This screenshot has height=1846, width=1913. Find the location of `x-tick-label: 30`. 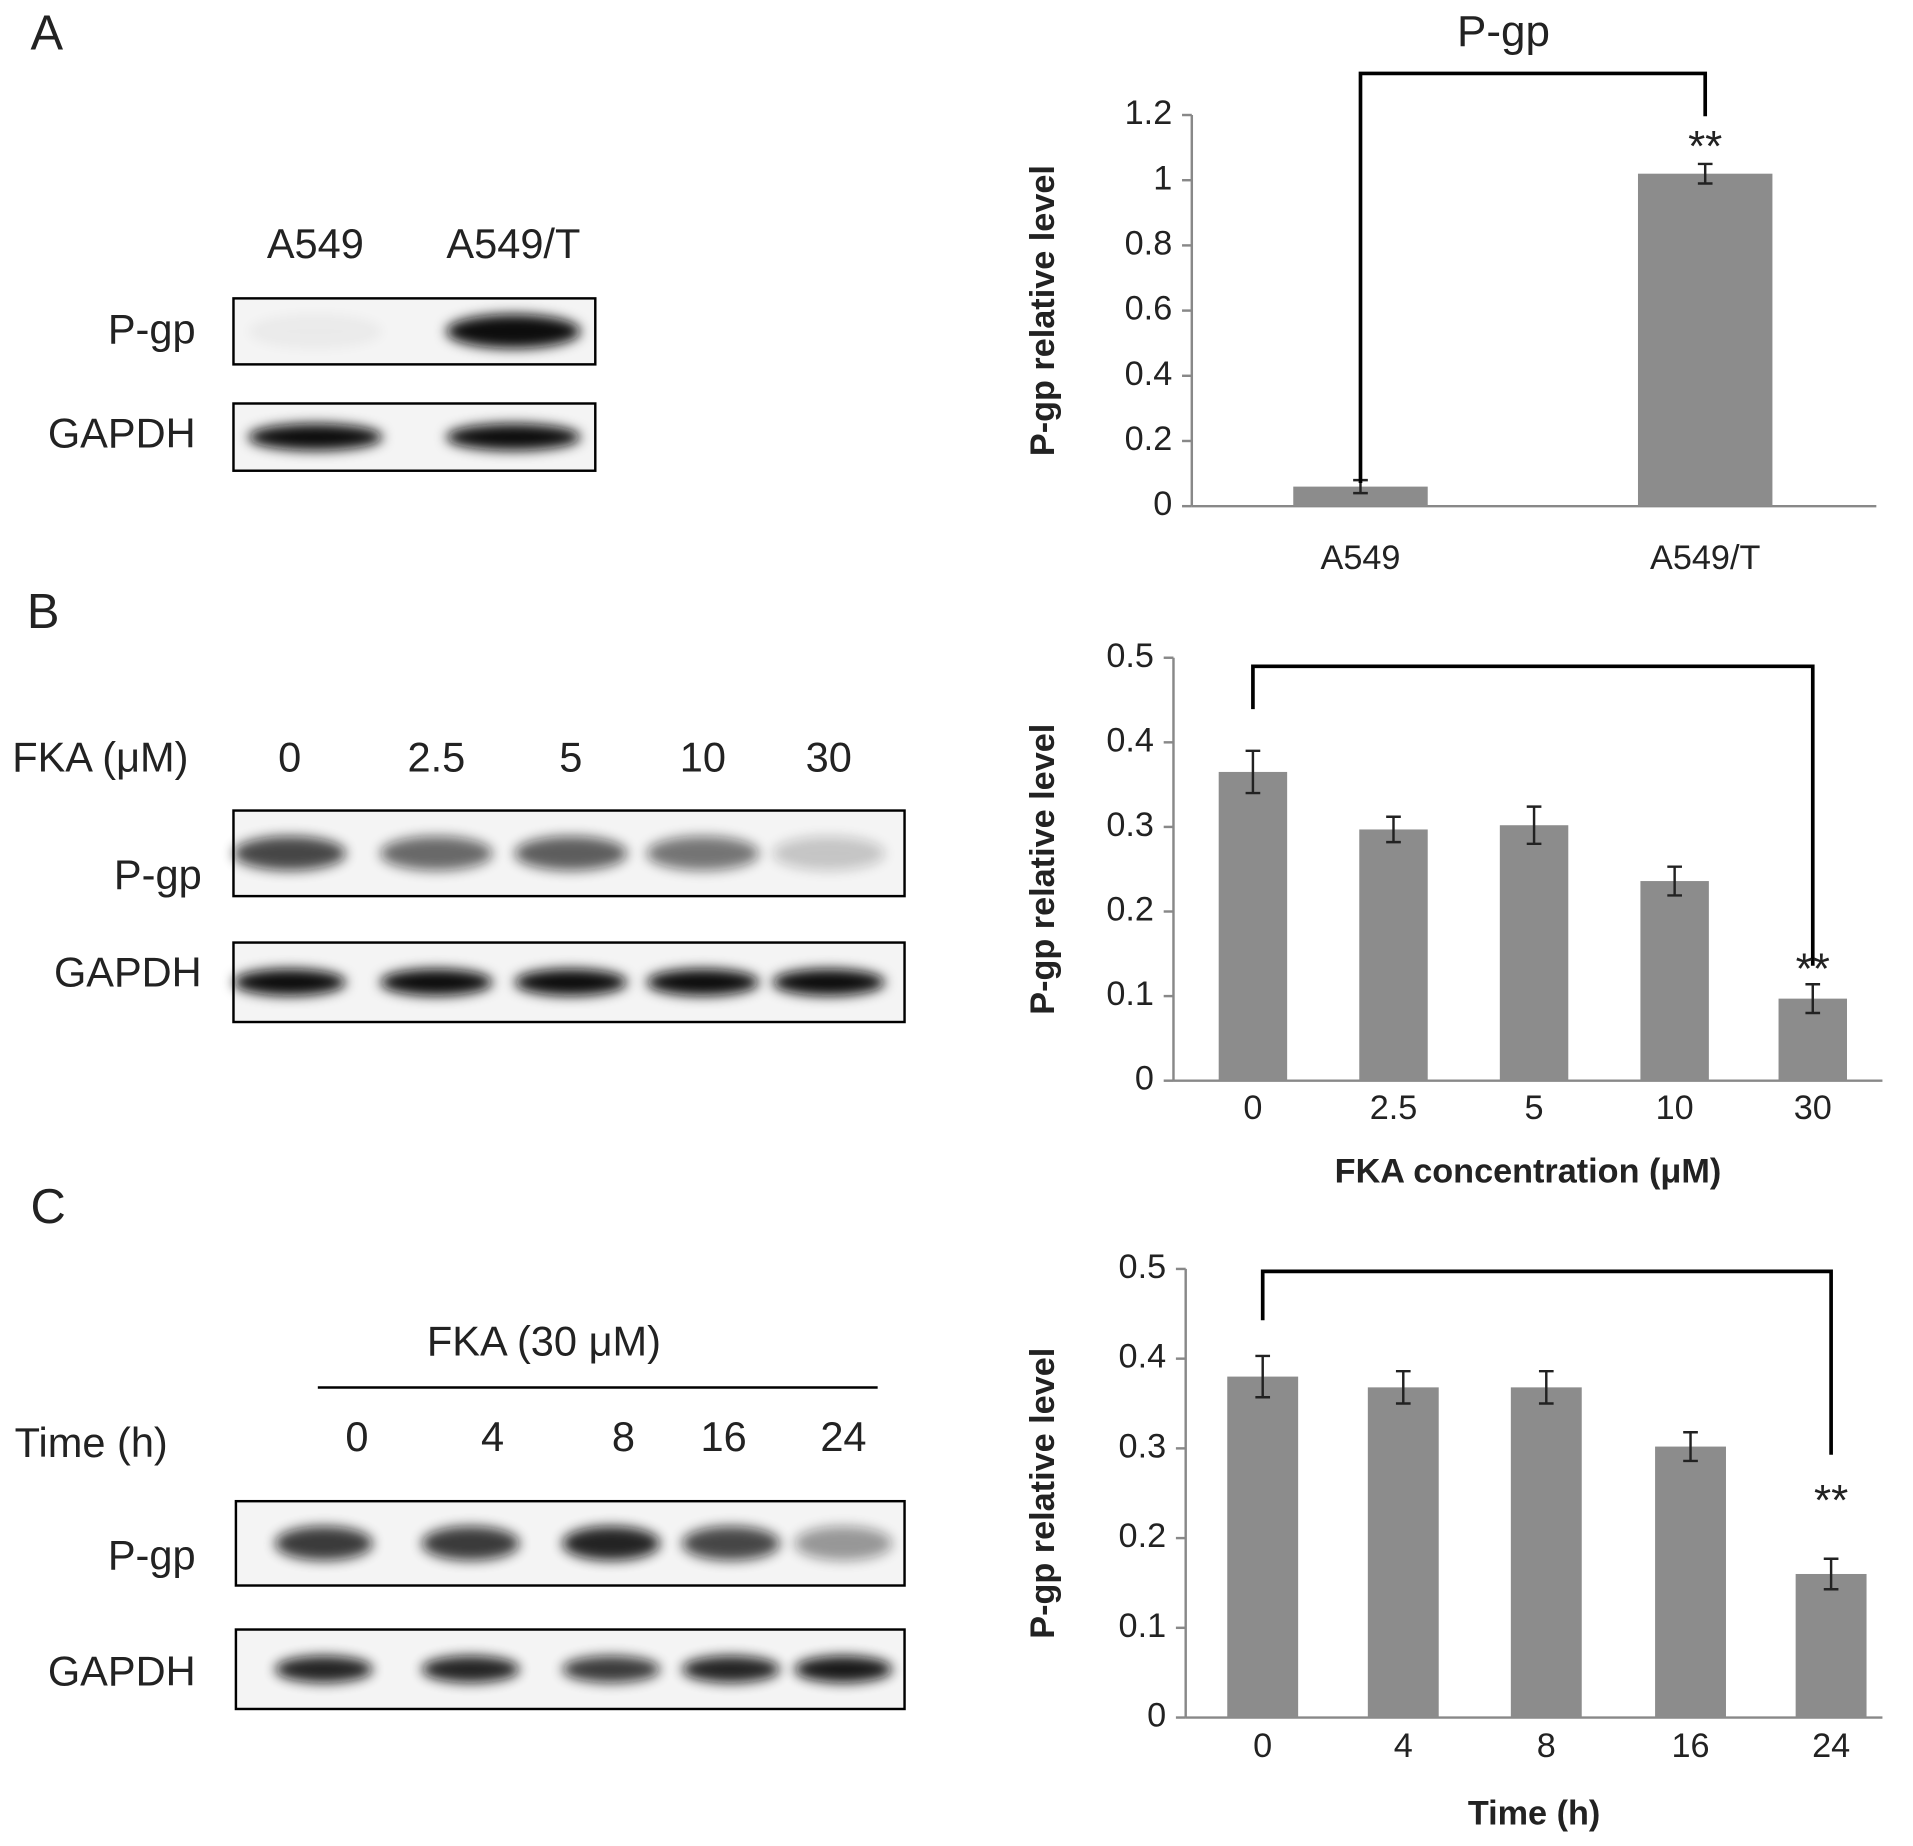

x-tick-label: 30 is located at coordinates (1813, 1108).